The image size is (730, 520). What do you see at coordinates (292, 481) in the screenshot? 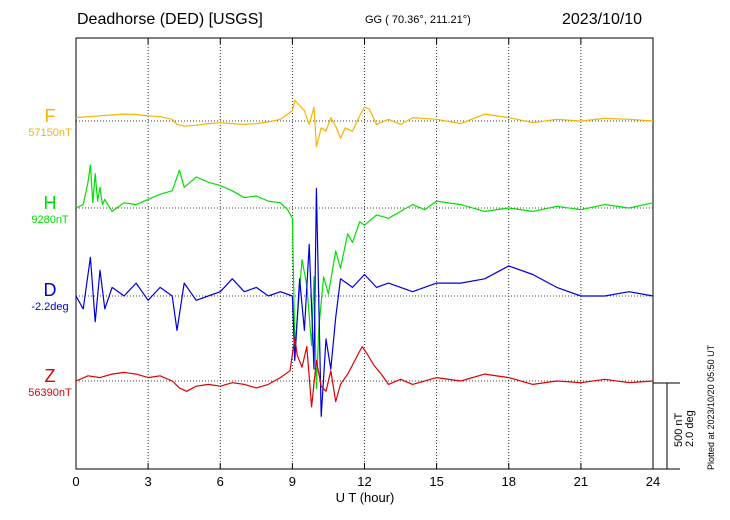
I see `x-tick-label-9: 9` at bounding box center [292, 481].